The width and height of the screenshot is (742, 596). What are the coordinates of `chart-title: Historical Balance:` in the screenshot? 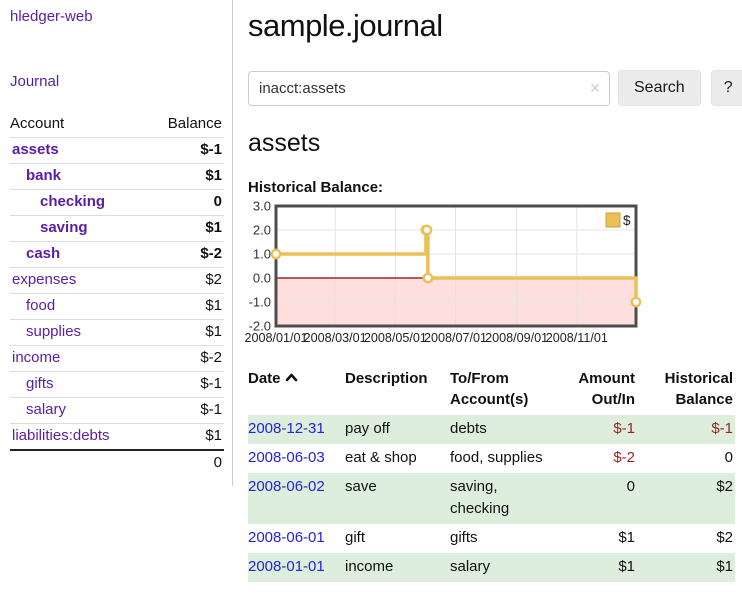 It's located at (316, 187).